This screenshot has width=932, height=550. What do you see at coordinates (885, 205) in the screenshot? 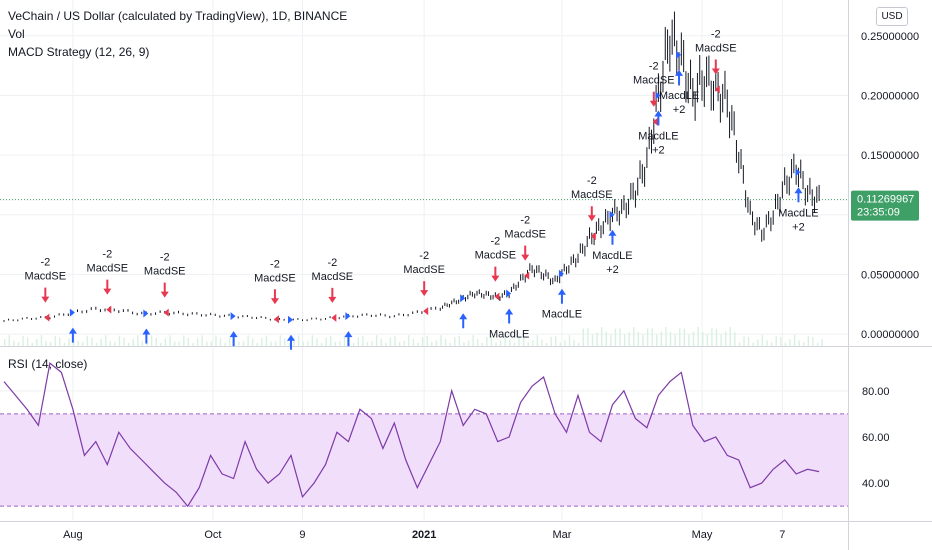
I see `last-price-badge: 0.11269967 23:35:09` at bounding box center [885, 205].